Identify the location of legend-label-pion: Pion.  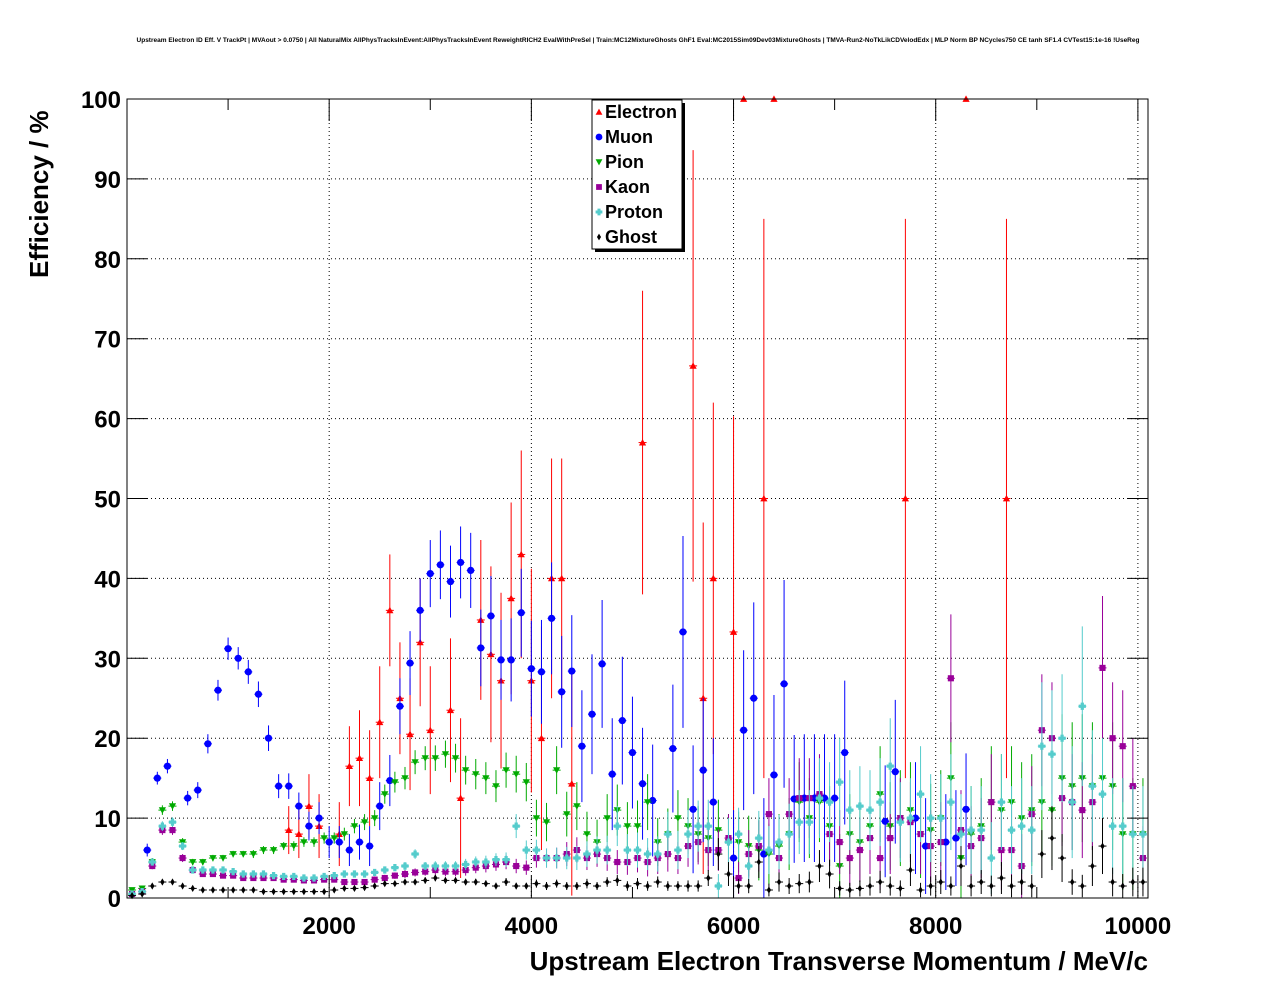
(624, 162).